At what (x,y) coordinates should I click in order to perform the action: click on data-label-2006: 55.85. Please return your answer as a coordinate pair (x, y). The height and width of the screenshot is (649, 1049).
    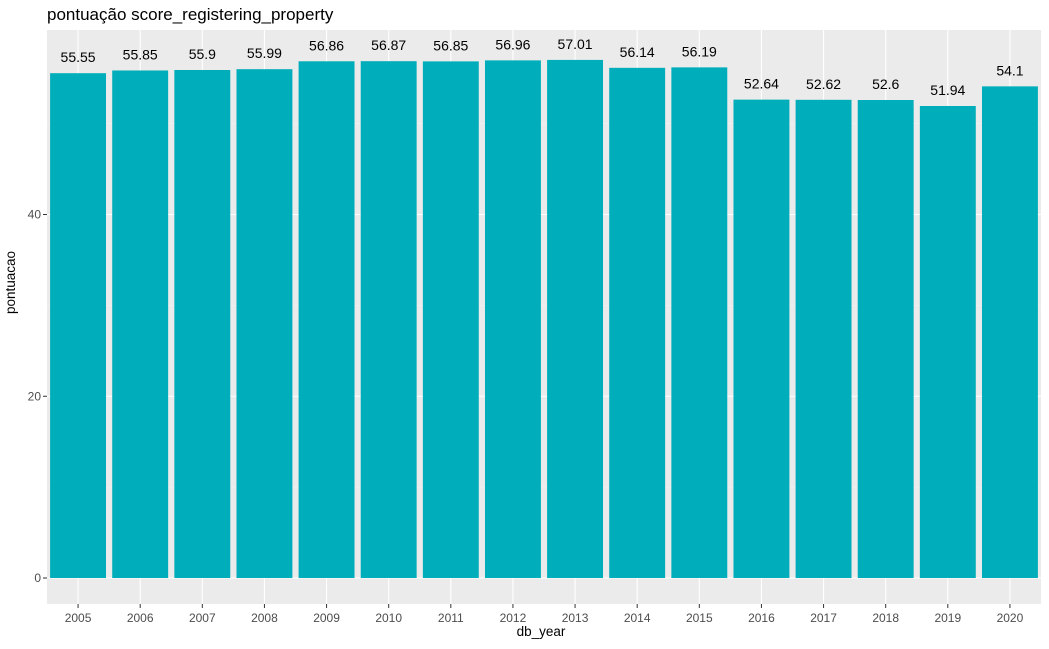
    Looking at the image, I should click on (140, 54).